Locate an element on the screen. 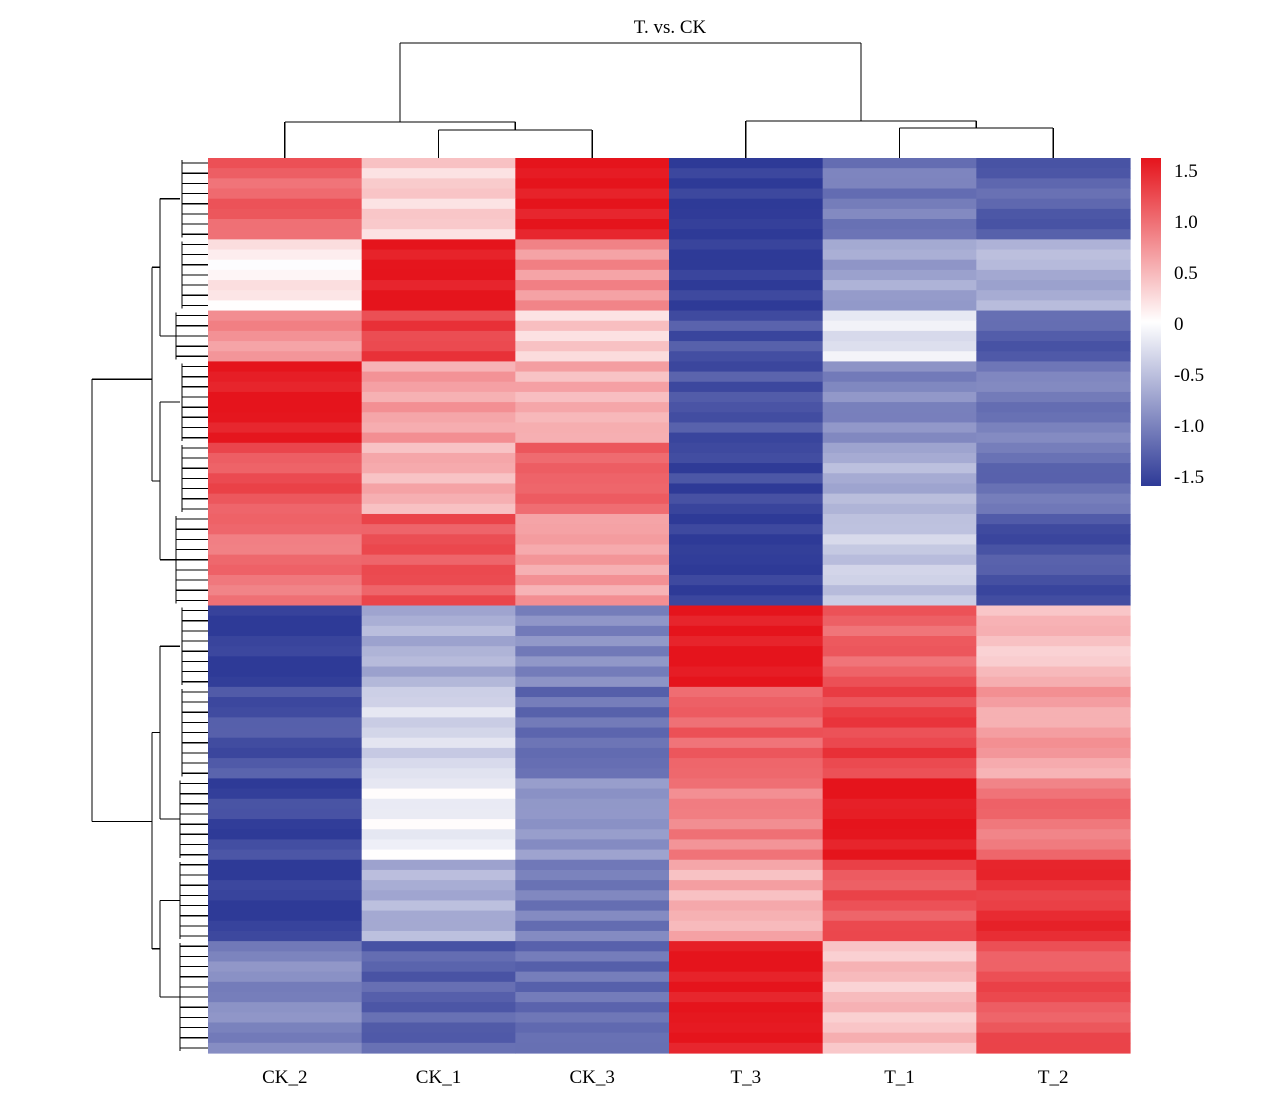 The image size is (1283, 1110). colorbar-tick-label: -1.0 is located at coordinates (1189, 426).